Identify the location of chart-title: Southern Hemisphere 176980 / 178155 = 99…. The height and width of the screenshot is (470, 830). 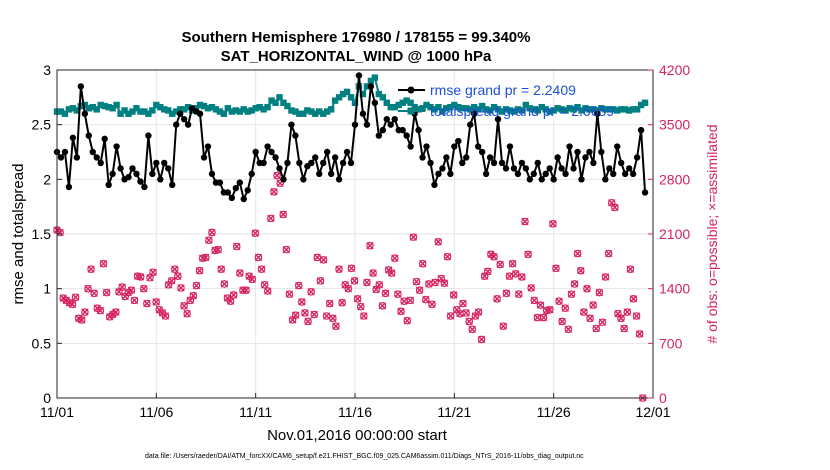
(356, 37).